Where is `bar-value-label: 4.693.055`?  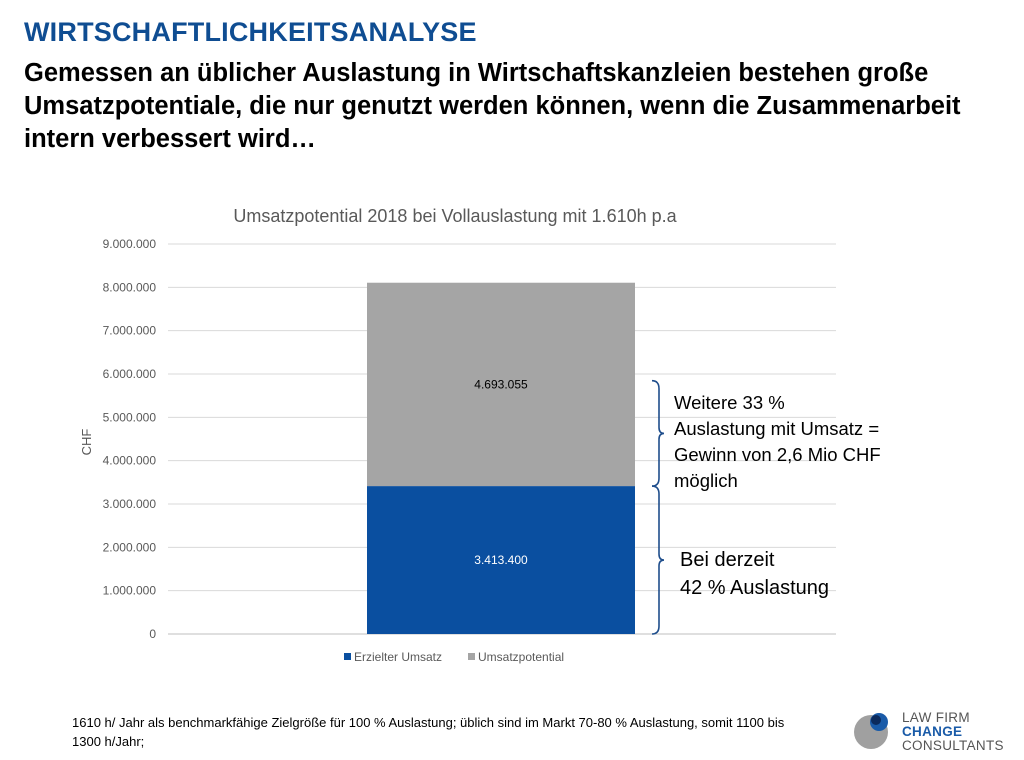
bar-value-label: 4.693.055 is located at coordinates (501, 384).